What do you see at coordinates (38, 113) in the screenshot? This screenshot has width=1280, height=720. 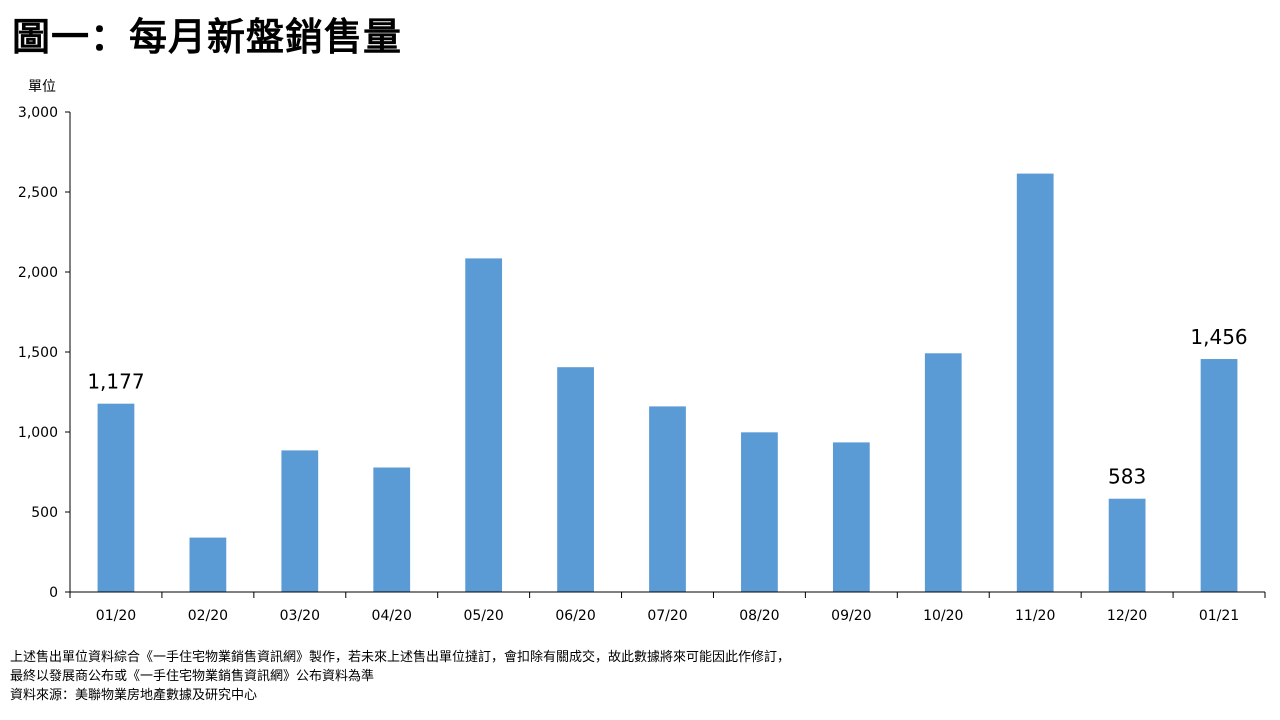 I see `y-tick-label: 3,000` at bounding box center [38, 113].